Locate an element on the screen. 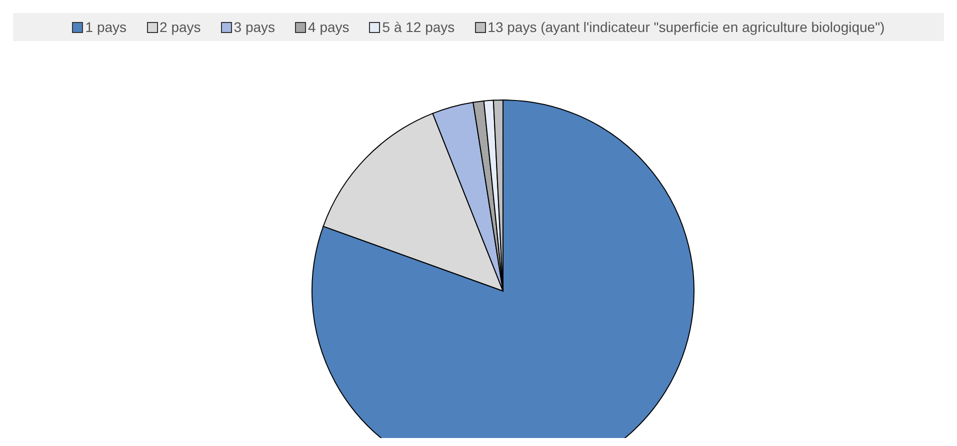 The height and width of the screenshot is (446, 957). legend-label: 4 pays is located at coordinates (328, 27).